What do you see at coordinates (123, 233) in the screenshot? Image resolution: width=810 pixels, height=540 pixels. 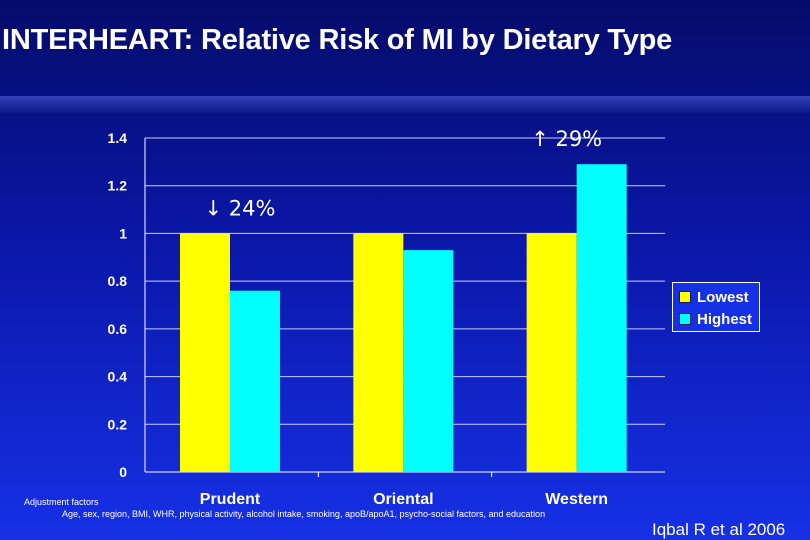 I see `y-tick-label: 1` at bounding box center [123, 233].